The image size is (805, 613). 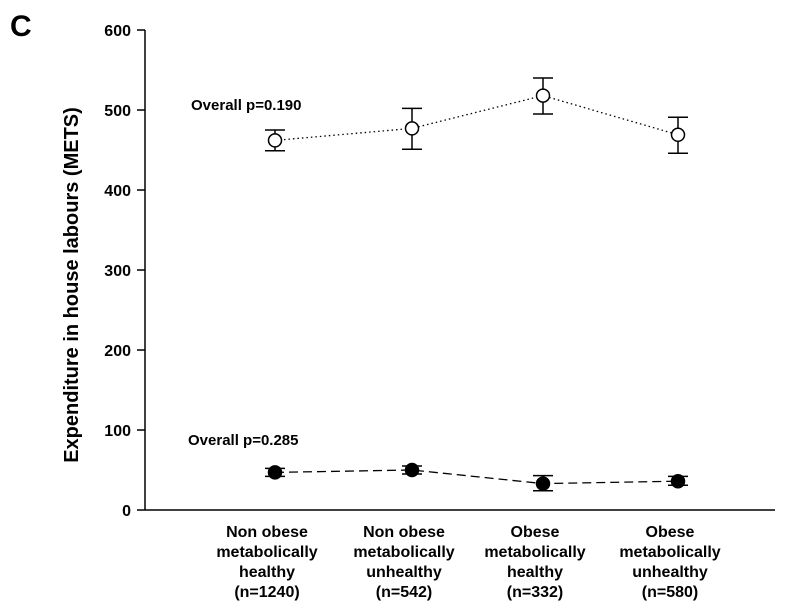 What do you see at coordinates (403, 562) in the screenshot?
I see `x-tick-label: Non obese metabolically unhealthy (n=542)` at bounding box center [403, 562].